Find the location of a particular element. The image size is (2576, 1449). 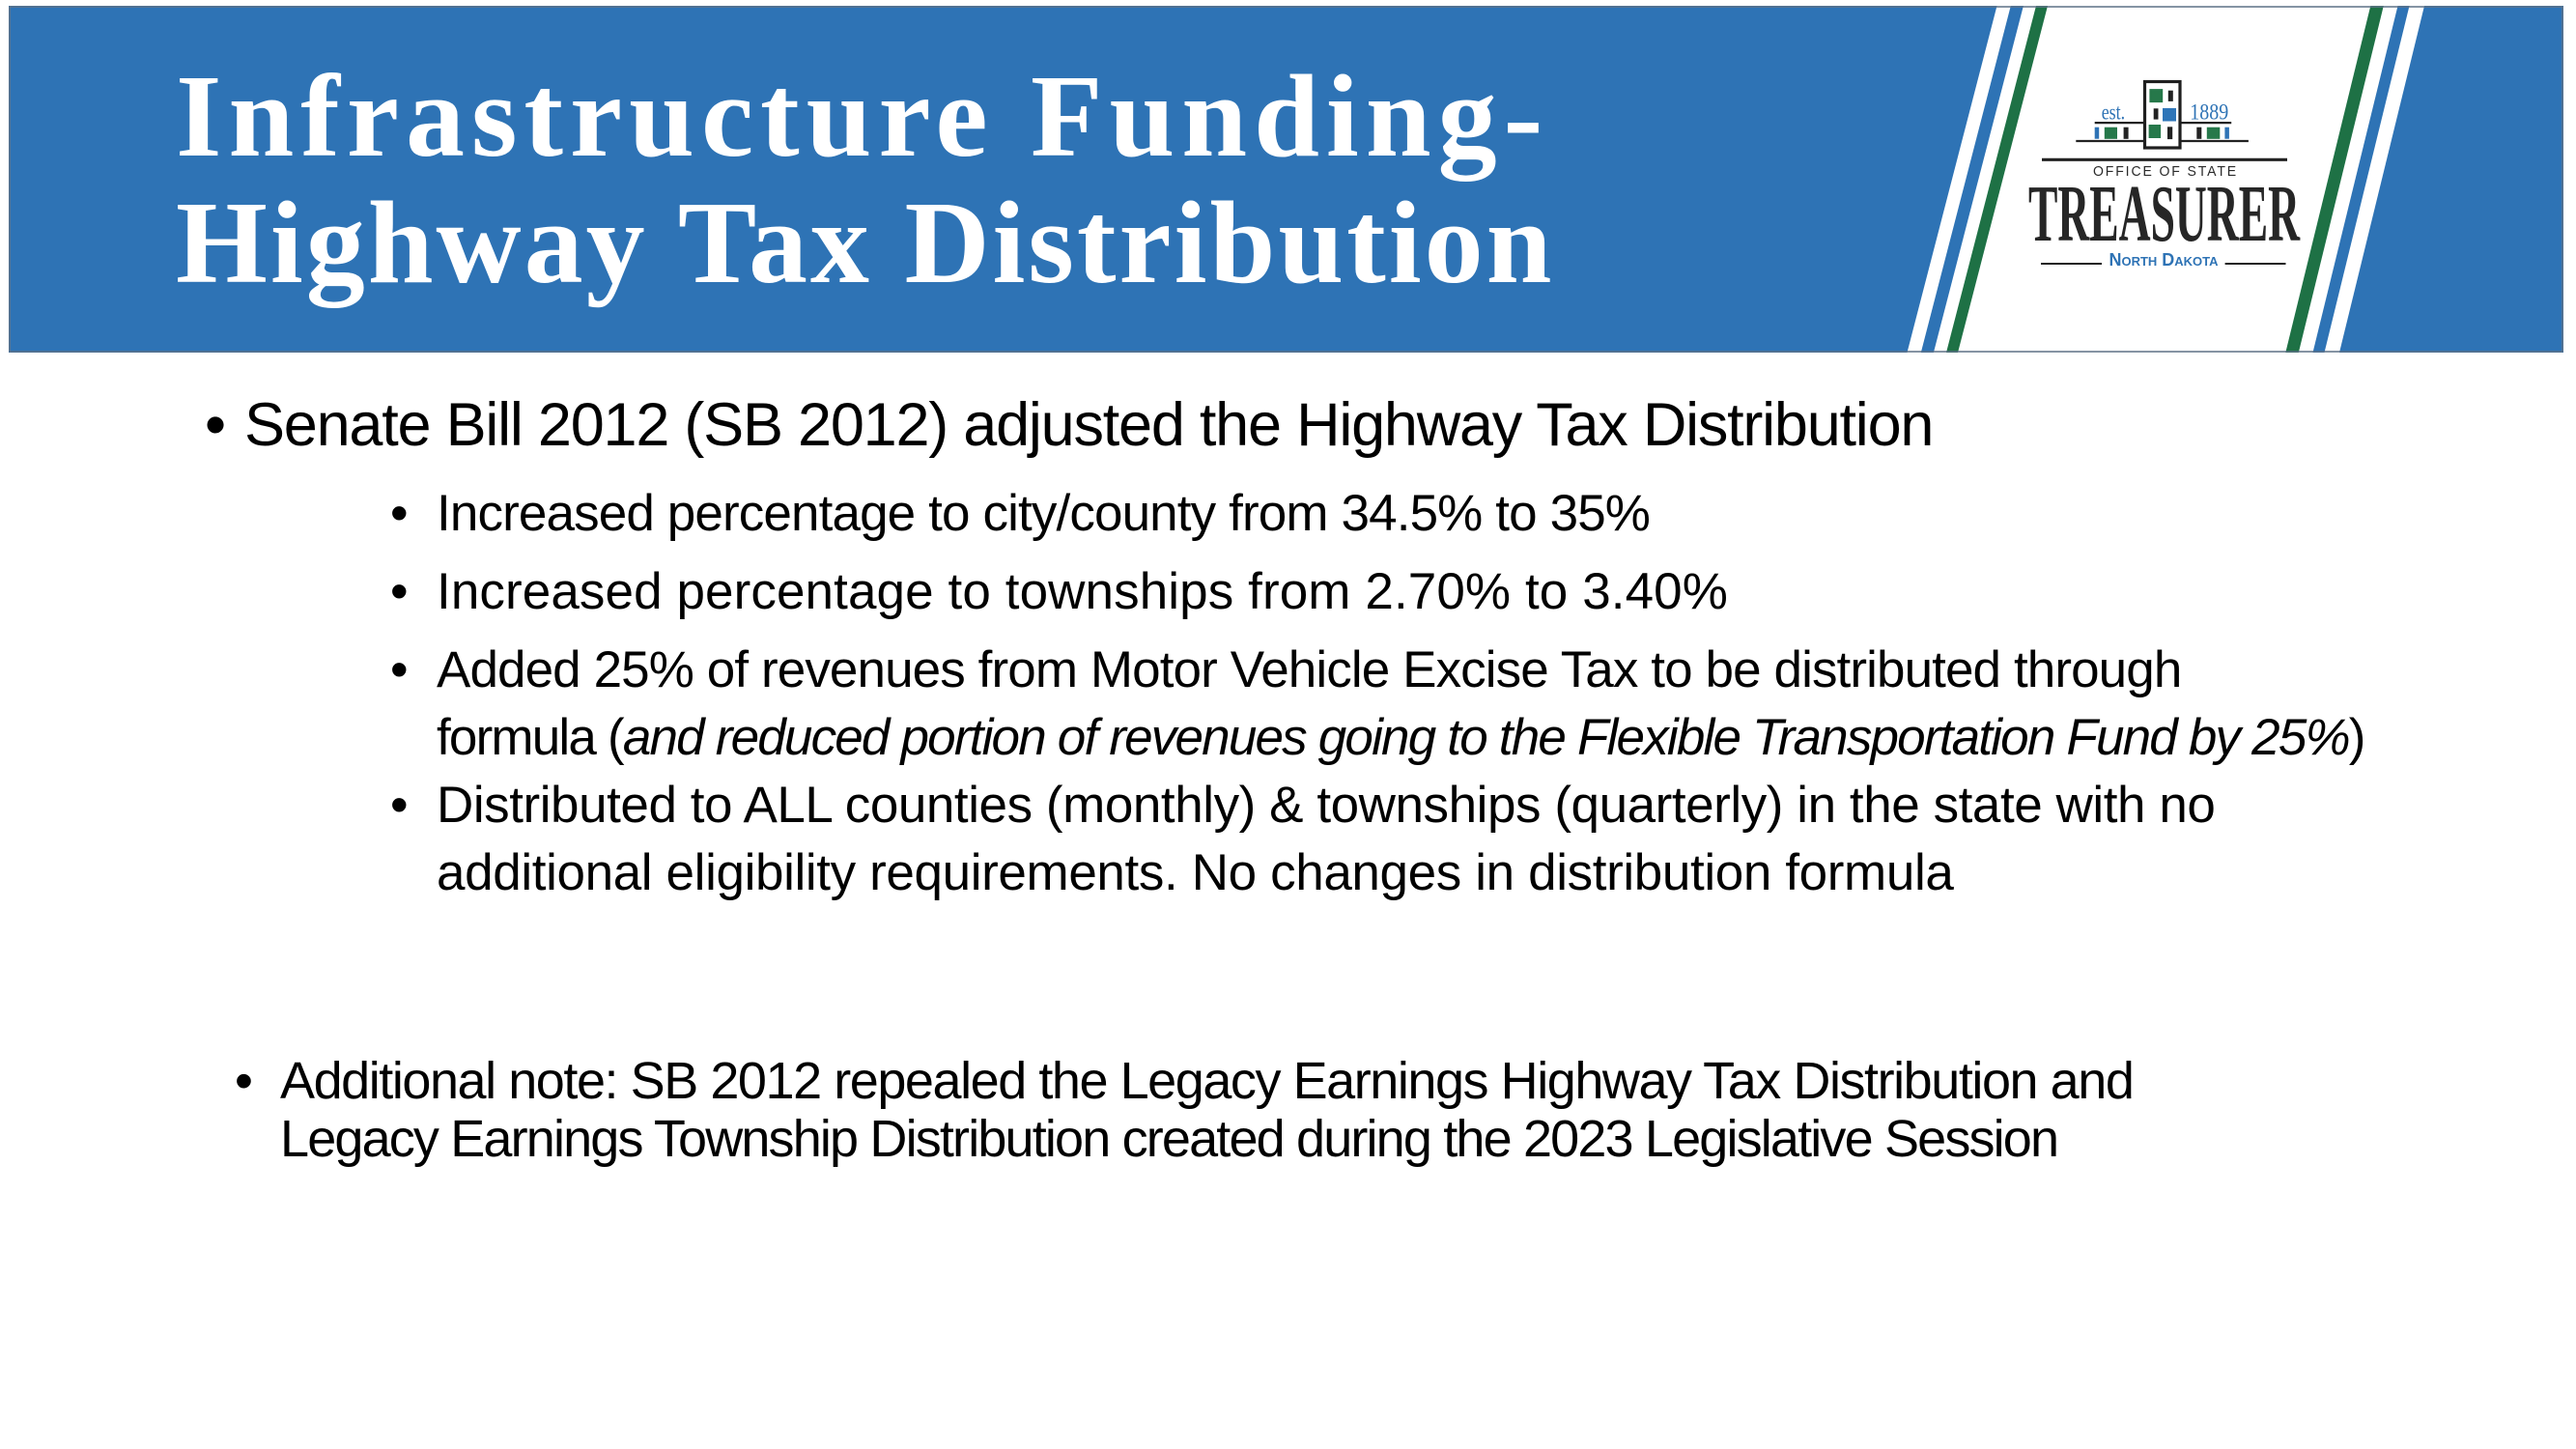

svg-text: TREASURER is located at coordinates (2164, 214).